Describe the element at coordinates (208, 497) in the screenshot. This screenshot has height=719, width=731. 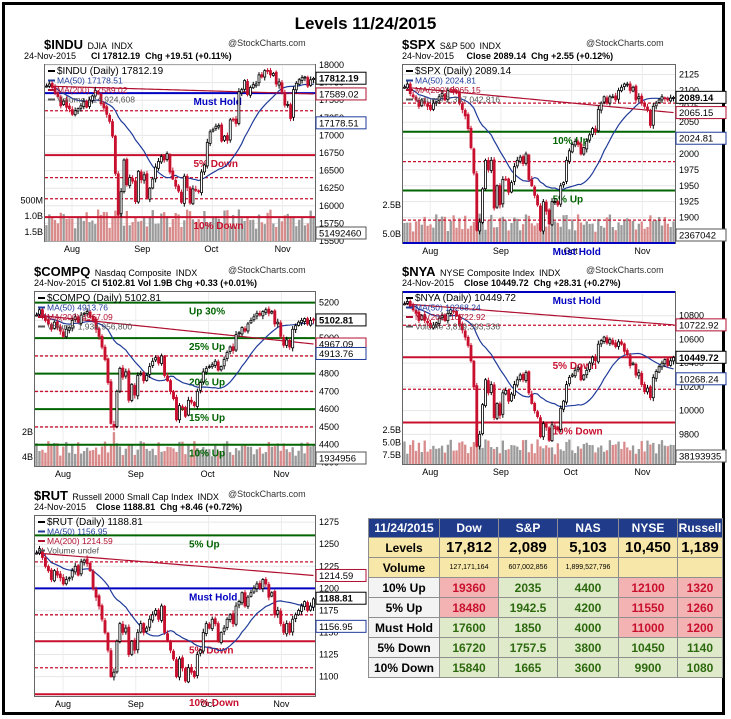
I see `rut-exchange: INDX` at that location.